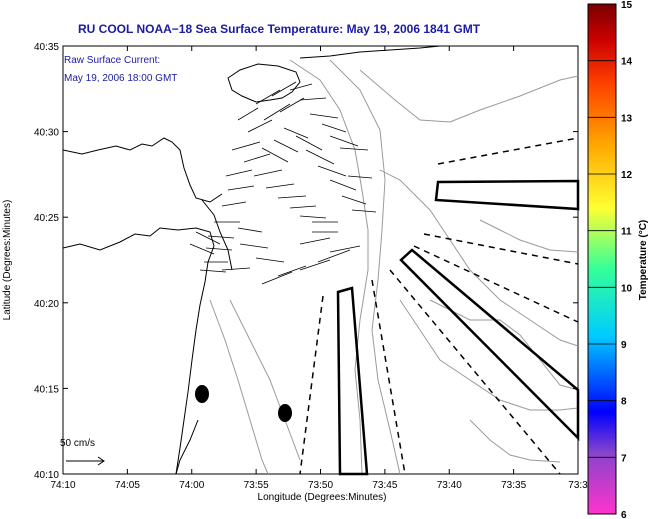 This screenshot has height=519, width=651. Describe the element at coordinates (627, 62) in the screenshot. I see `colorbar-tick-label: 14` at that location.